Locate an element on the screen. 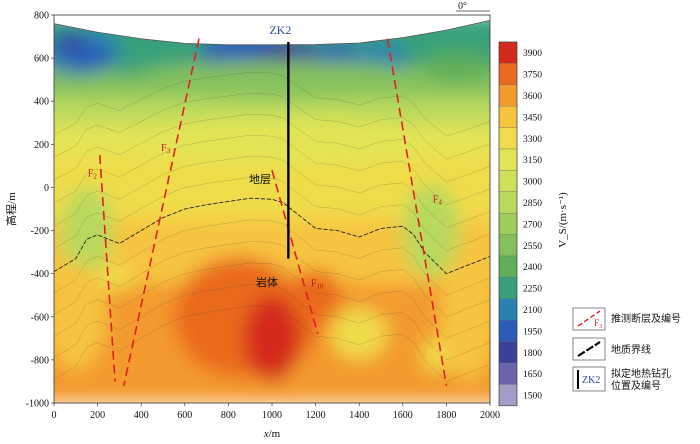 This screenshot has width=700, height=444. colorbar-label: 3300 is located at coordinates (532, 140).